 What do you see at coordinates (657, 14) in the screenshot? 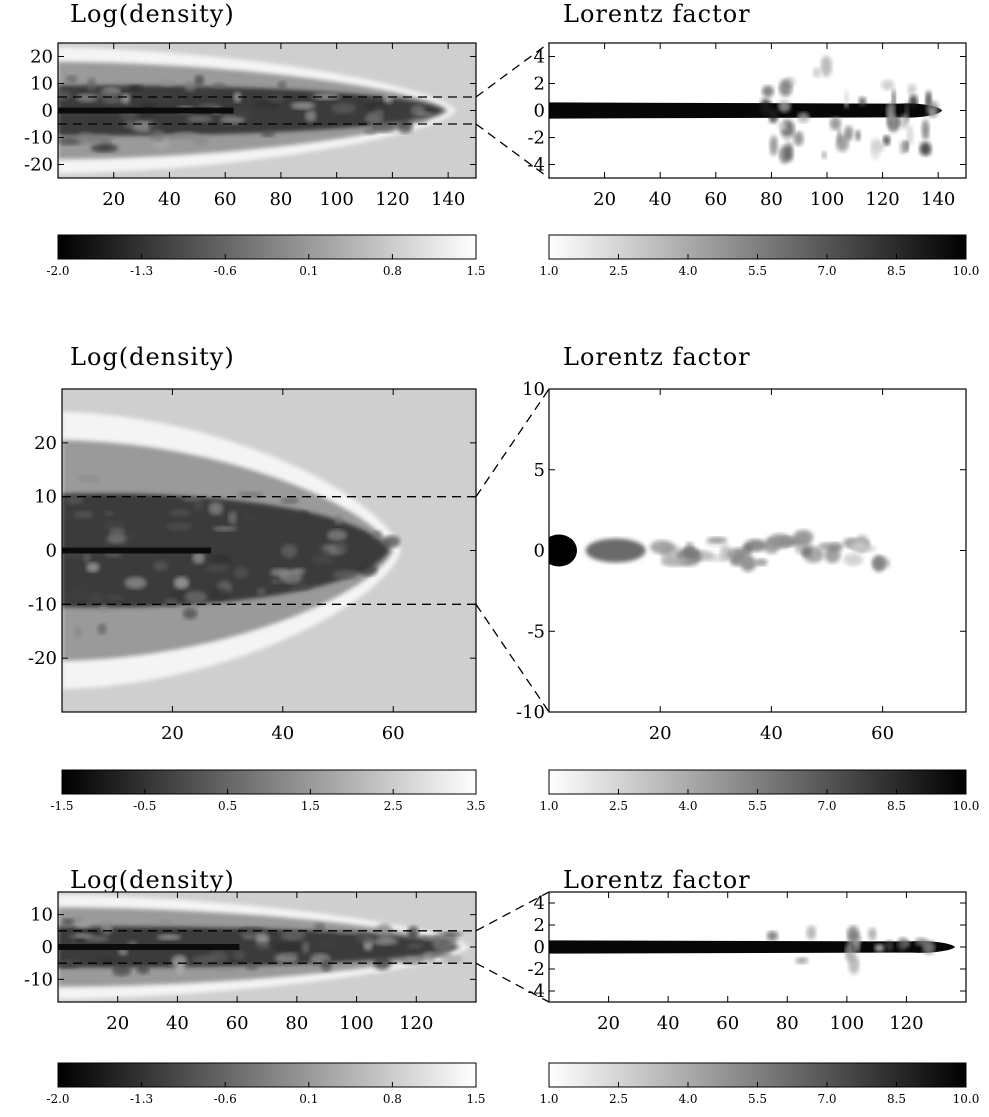
I see `lorentz-title: Lorentz factor` at bounding box center [657, 14].